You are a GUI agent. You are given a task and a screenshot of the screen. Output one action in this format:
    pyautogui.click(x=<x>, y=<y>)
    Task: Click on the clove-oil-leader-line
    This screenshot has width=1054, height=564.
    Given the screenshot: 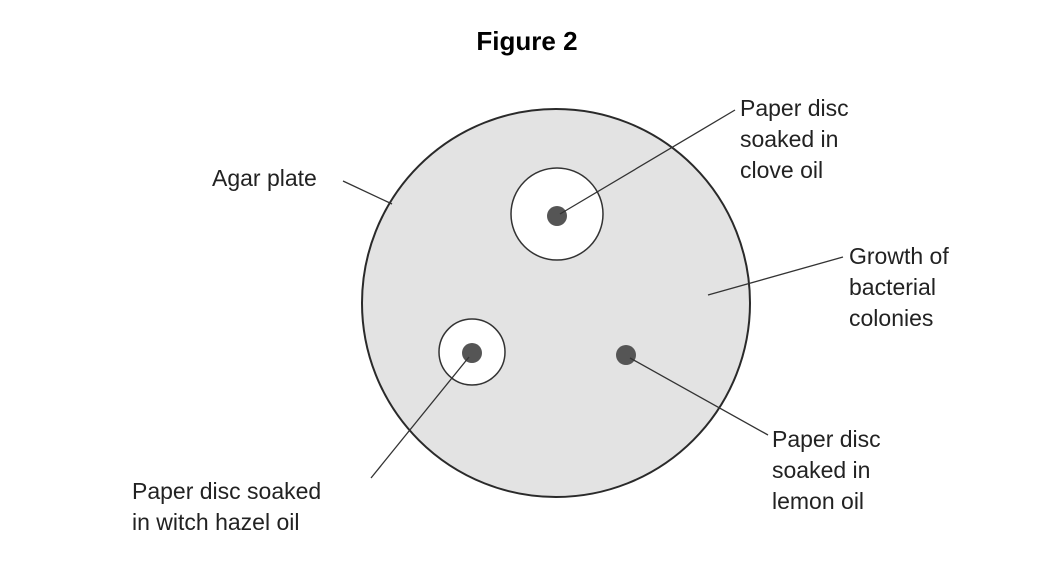 What is the action you would take?
    pyautogui.click(x=647, y=162)
    